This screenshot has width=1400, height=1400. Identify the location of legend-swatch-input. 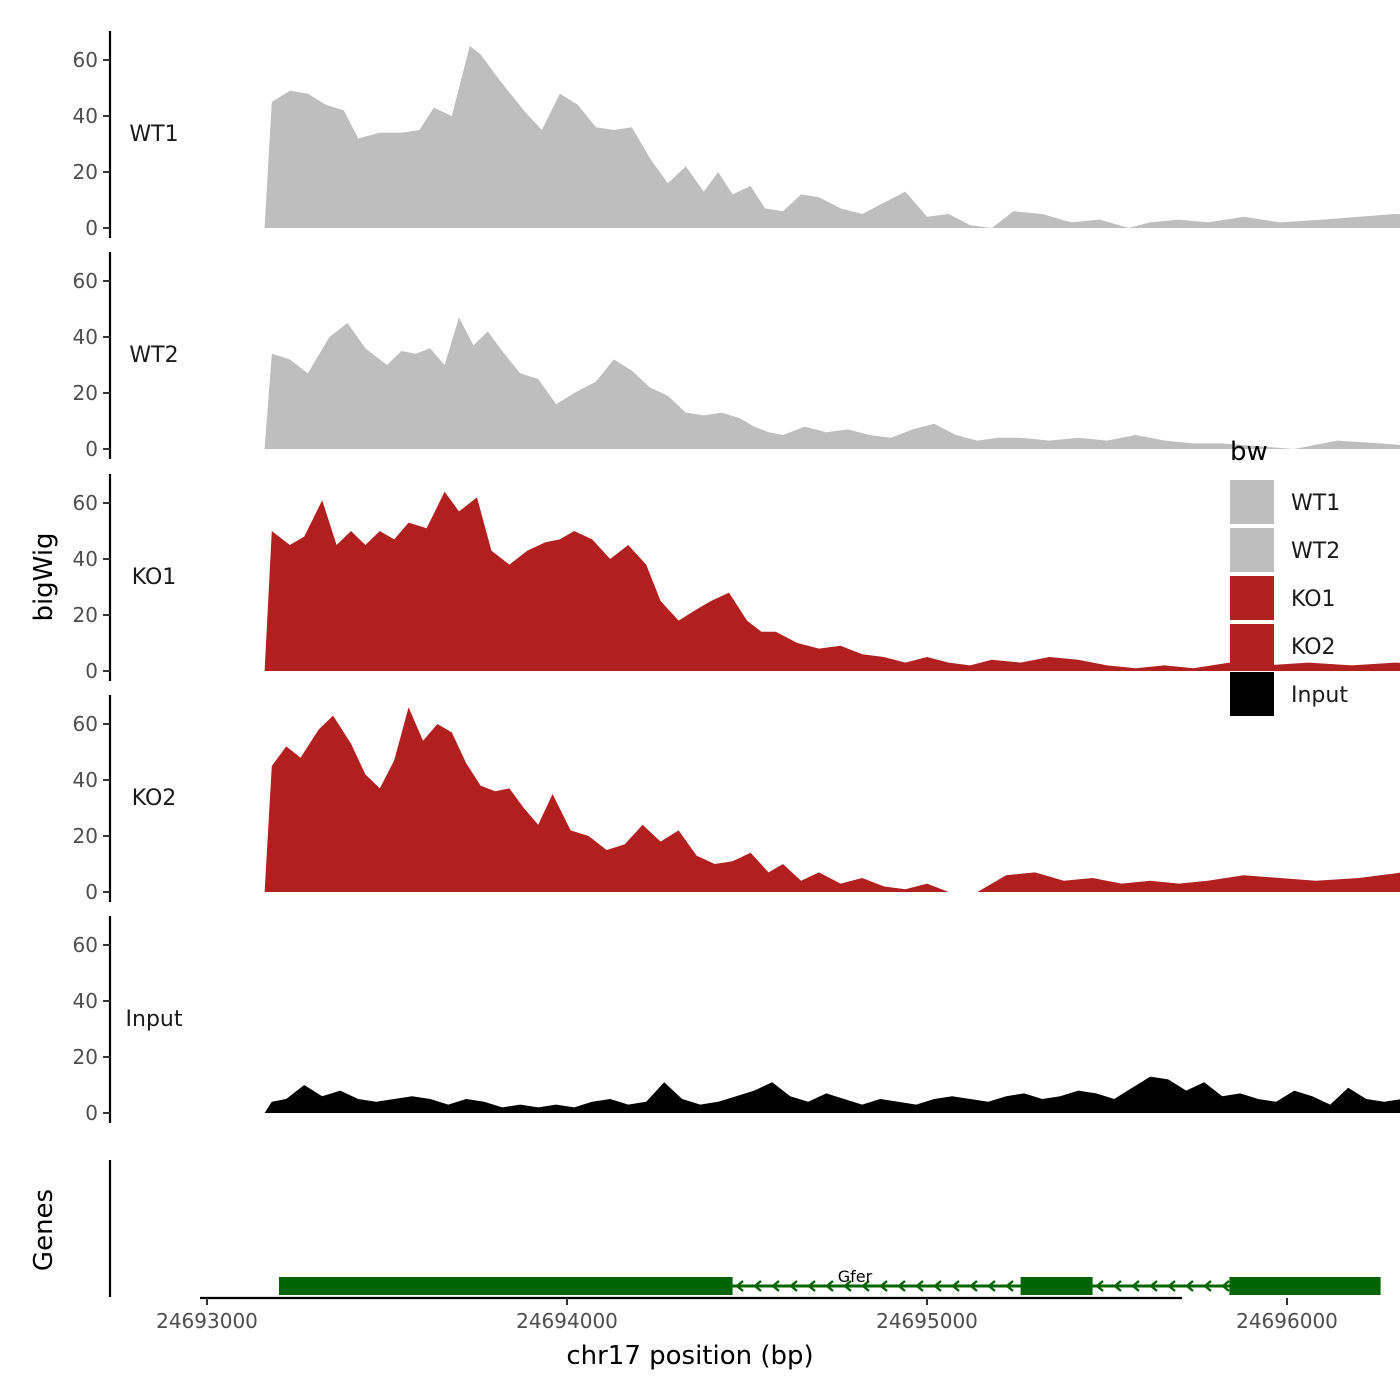
(1252, 694).